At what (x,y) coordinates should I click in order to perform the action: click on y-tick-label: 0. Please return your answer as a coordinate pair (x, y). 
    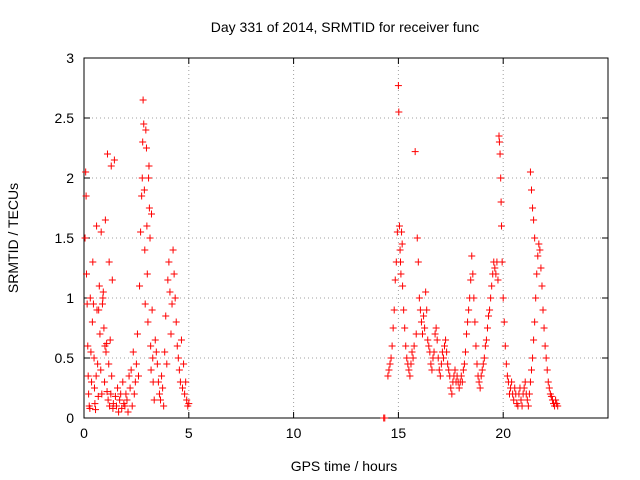
    Looking at the image, I should click on (70, 418).